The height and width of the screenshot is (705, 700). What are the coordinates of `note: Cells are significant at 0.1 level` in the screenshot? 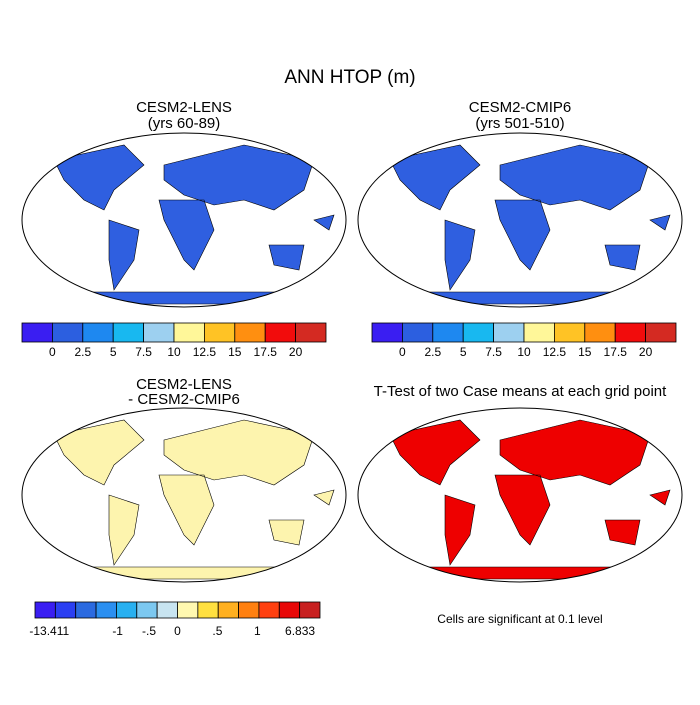 It's located at (519, 619).